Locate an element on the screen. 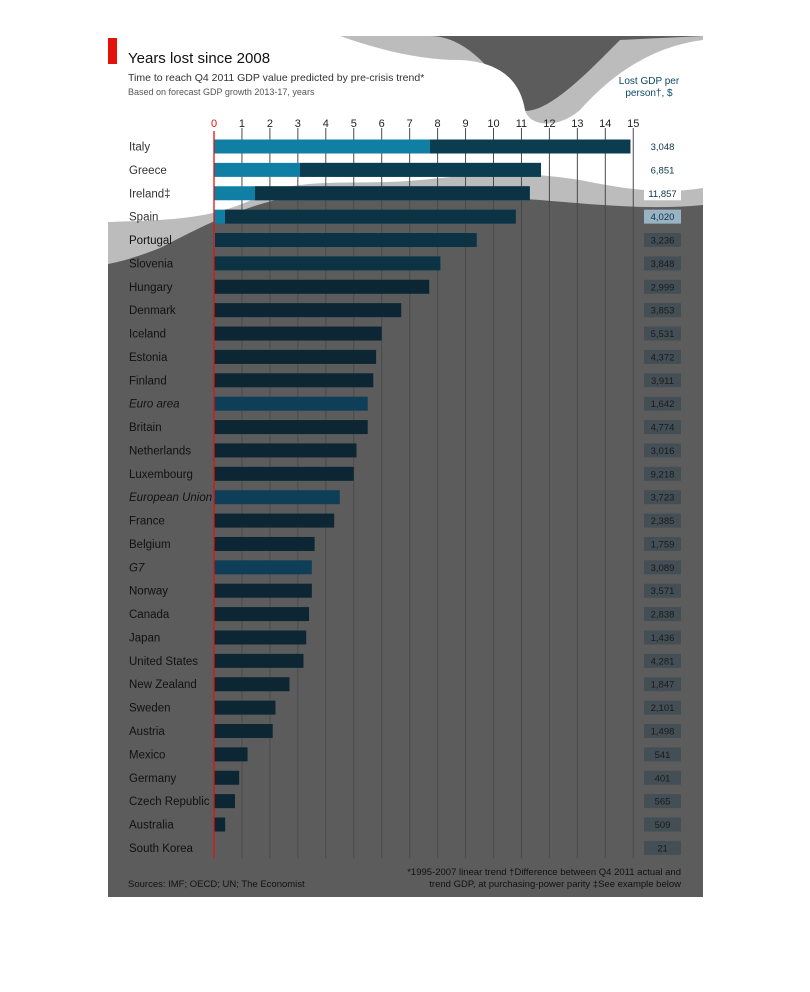 Image resolution: width=810 pixels, height=992 pixels. category-label: Australia is located at coordinates (151, 826).